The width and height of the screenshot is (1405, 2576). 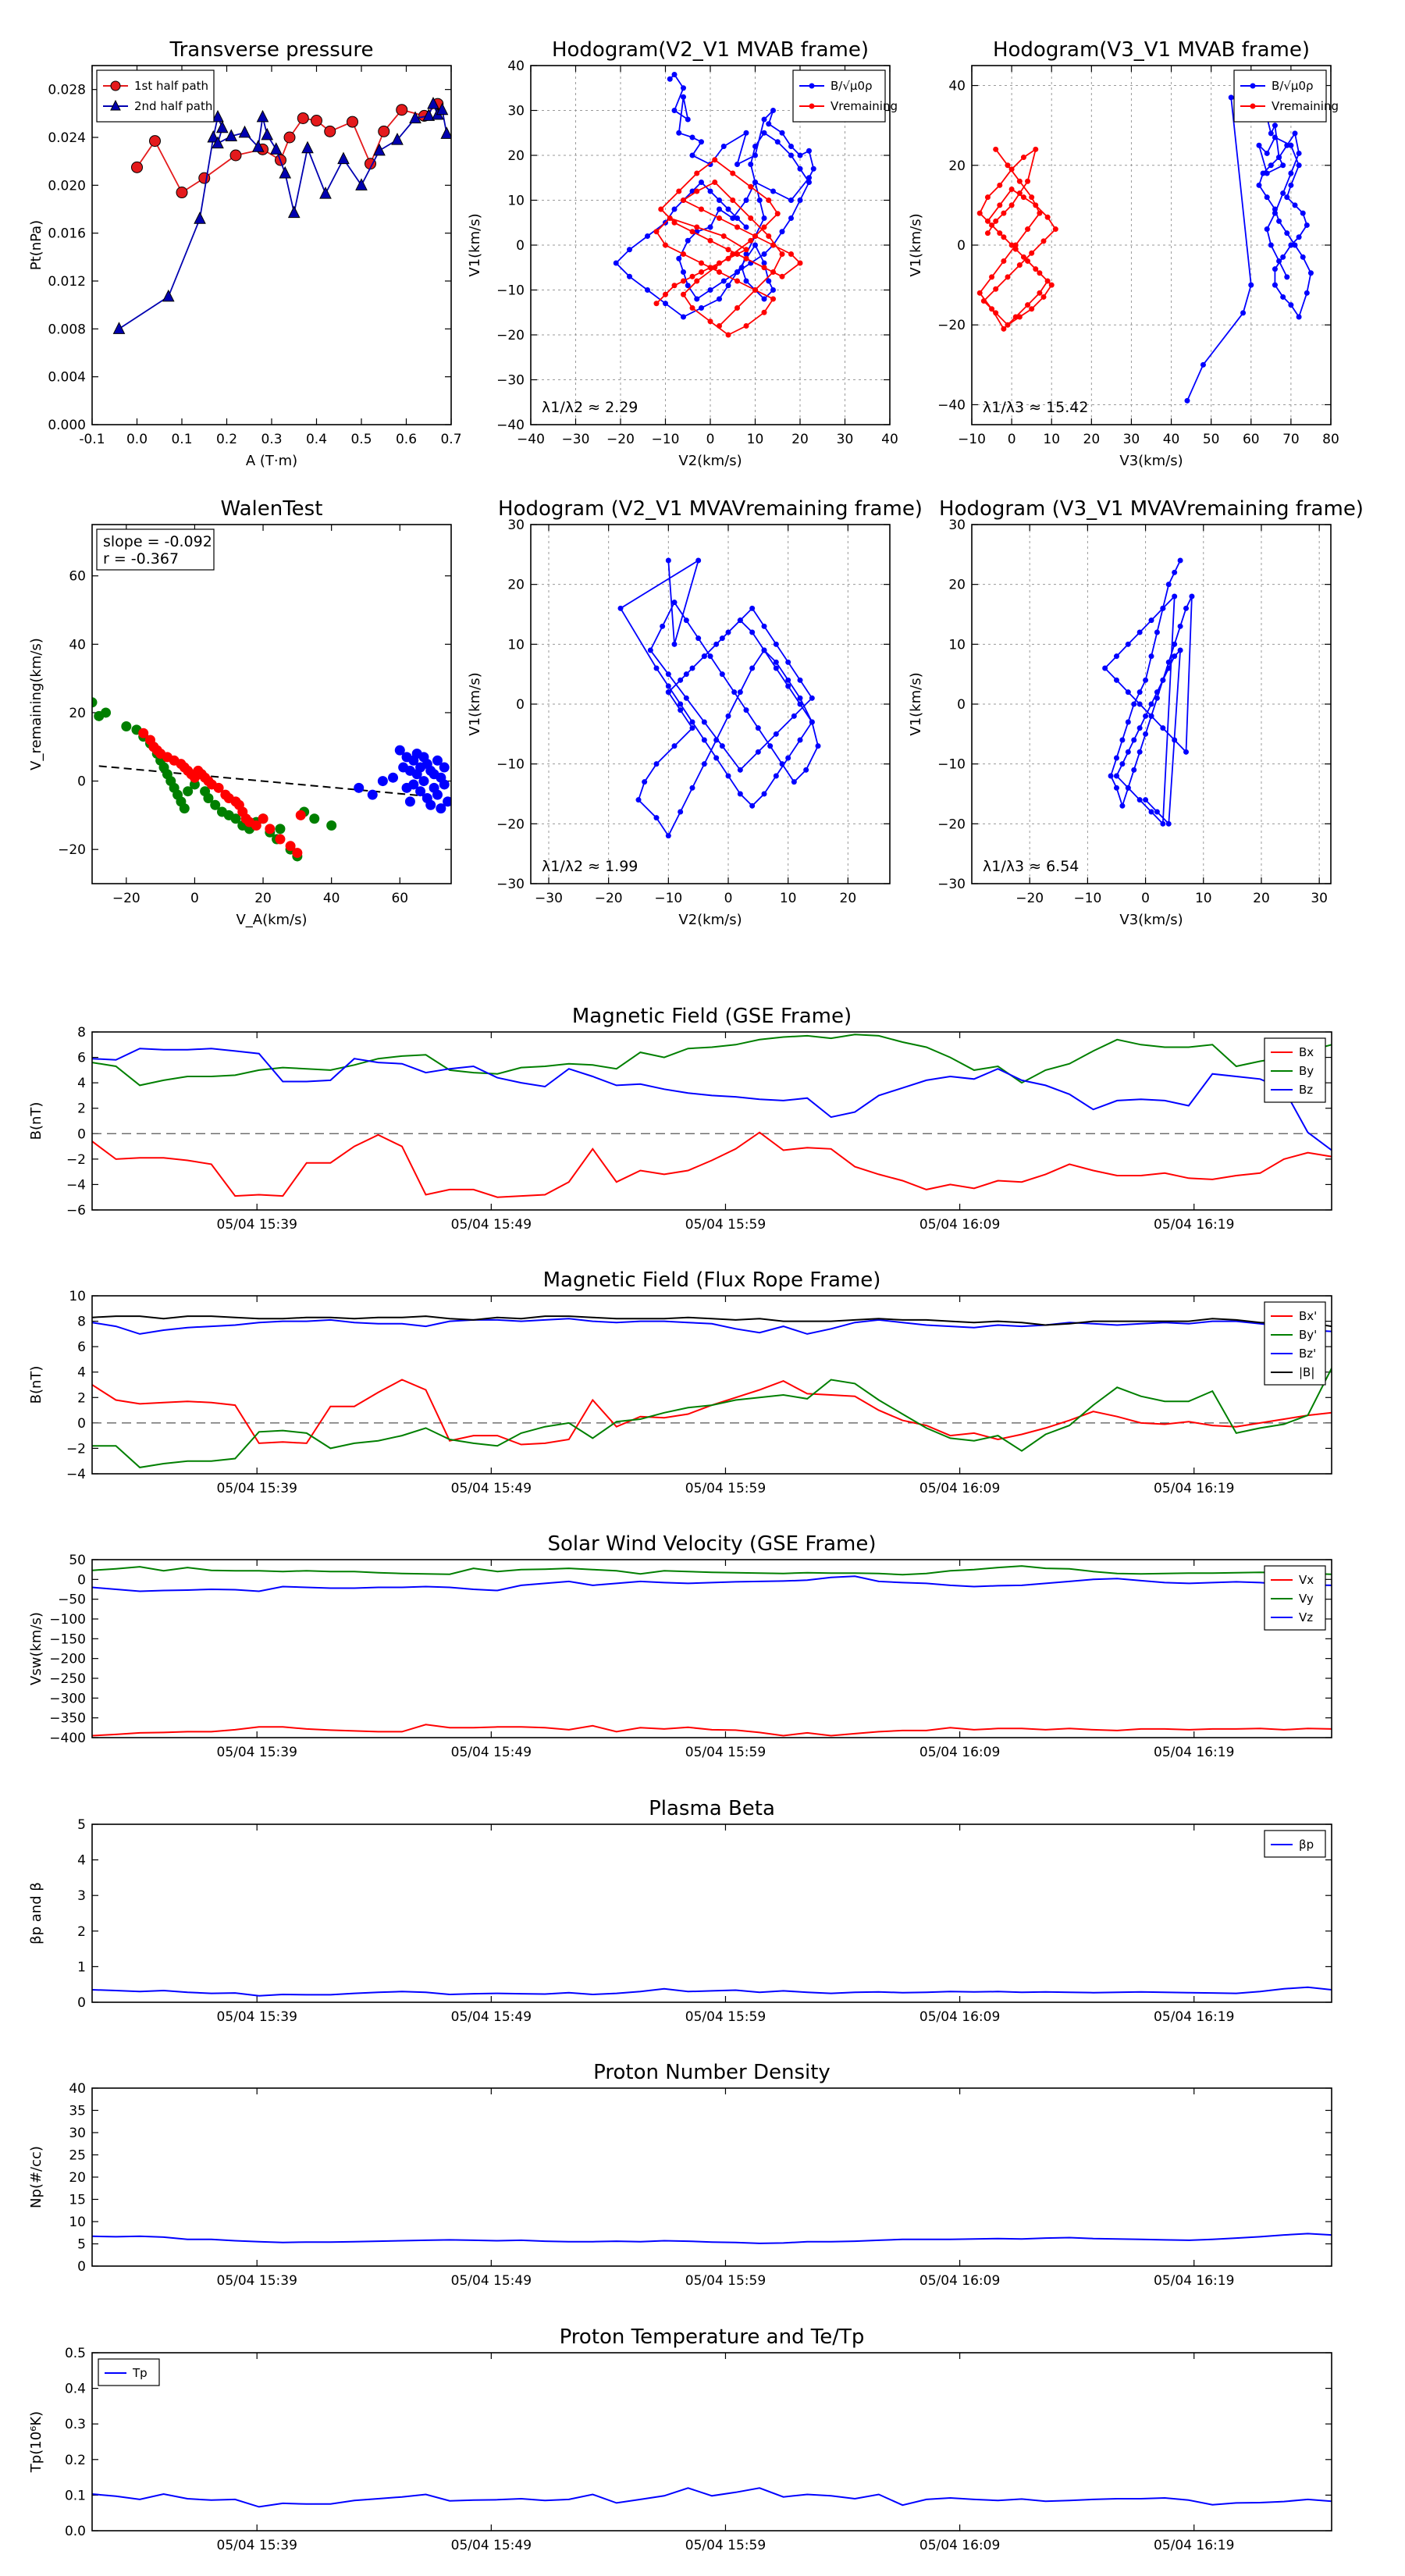 What do you see at coordinates (1306, 1372) in the screenshot?
I see `legend-label: |B|` at bounding box center [1306, 1372].